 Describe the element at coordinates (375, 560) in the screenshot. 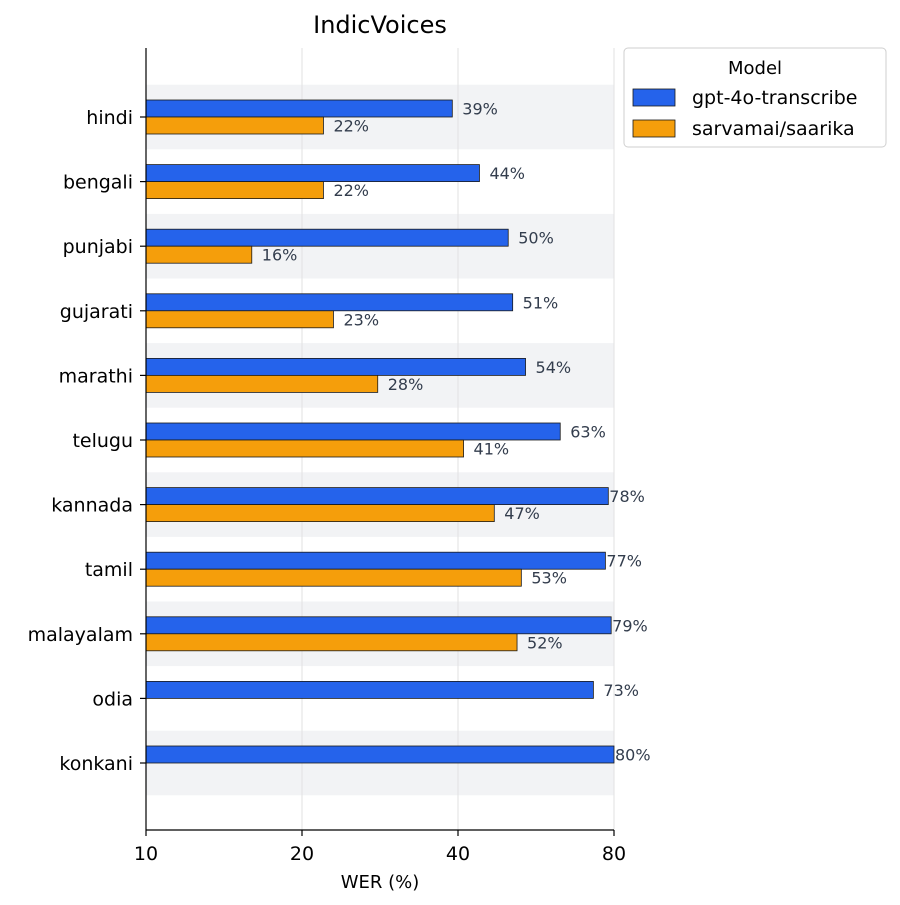

I see `bar-gpt-4o-transcribe-tamil` at that location.